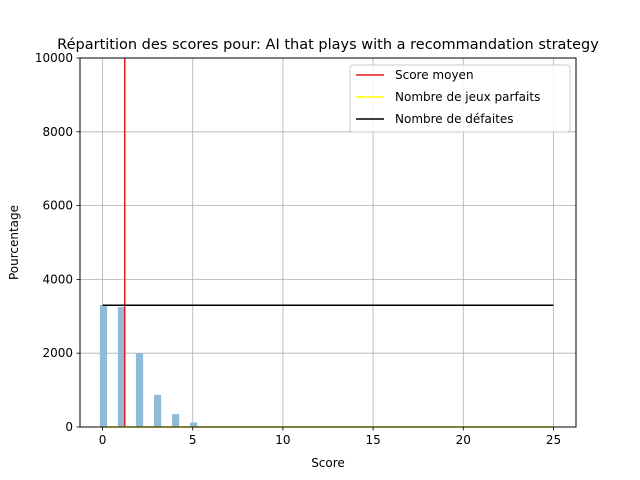 Image resolution: width=640 pixels, height=480 pixels. I want to click on x-tick-label: 15, so click(372, 440).